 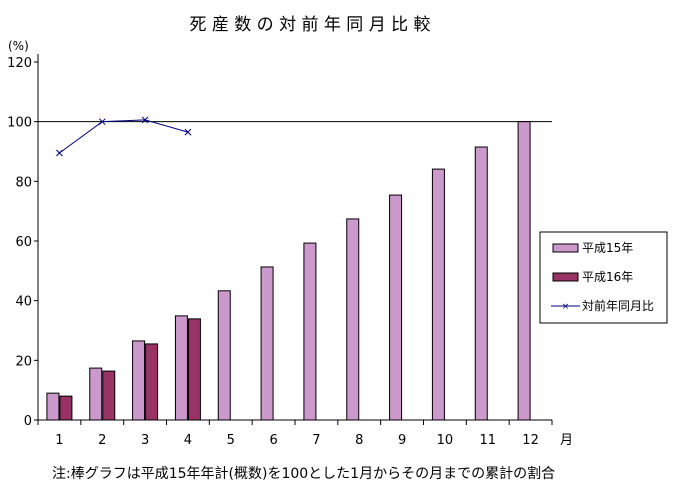 I want to click on x-tick-label: 2, so click(x=102, y=440).